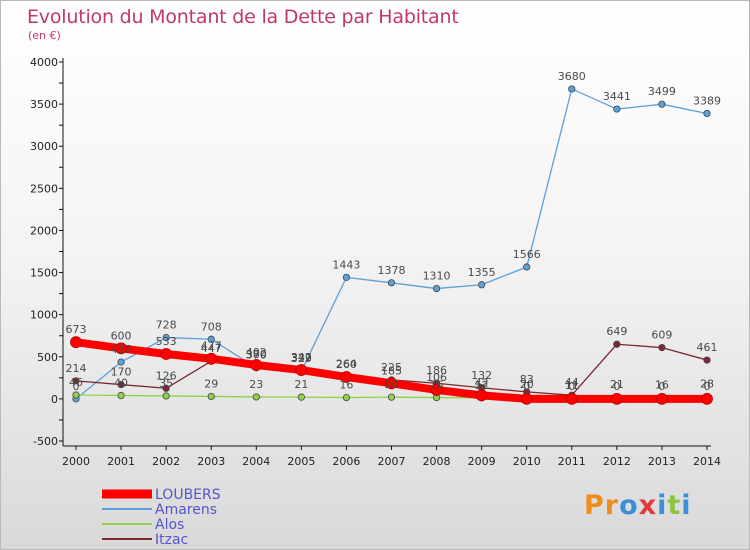  What do you see at coordinates (661, 335) in the screenshot?
I see `data-label-itzac: 609` at bounding box center [661, 335].